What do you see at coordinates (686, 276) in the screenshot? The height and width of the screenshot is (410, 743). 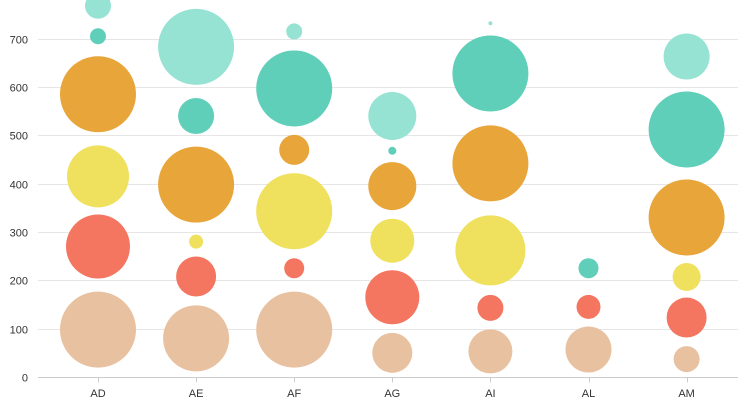 I see `bubble-am-yellow` at bounding box center [686, 276].